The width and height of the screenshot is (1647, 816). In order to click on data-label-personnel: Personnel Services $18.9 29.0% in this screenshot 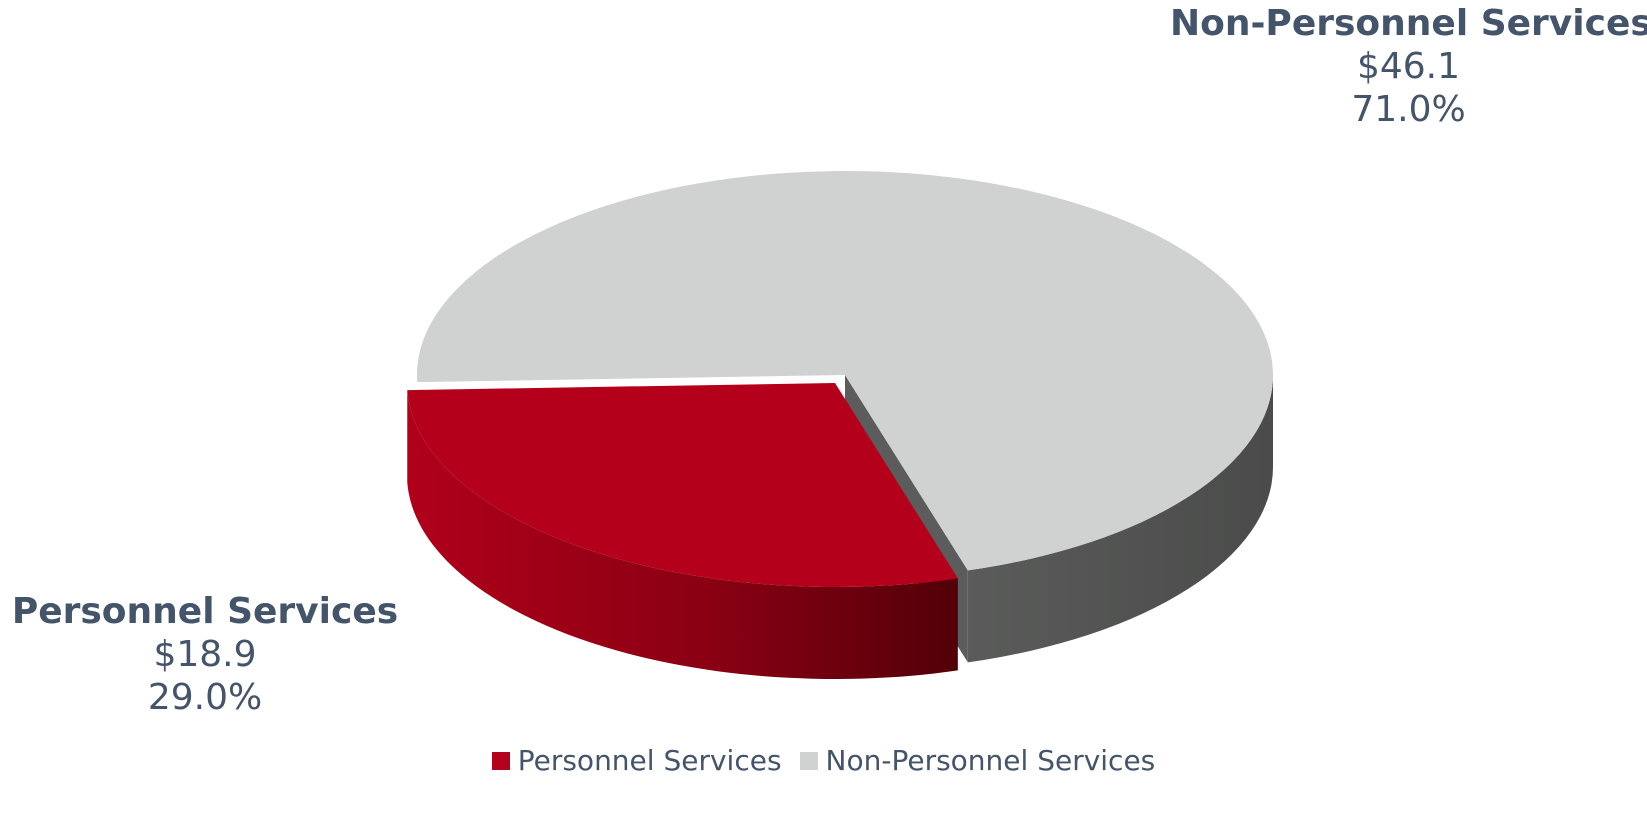, I will do `click(205, 655)`.